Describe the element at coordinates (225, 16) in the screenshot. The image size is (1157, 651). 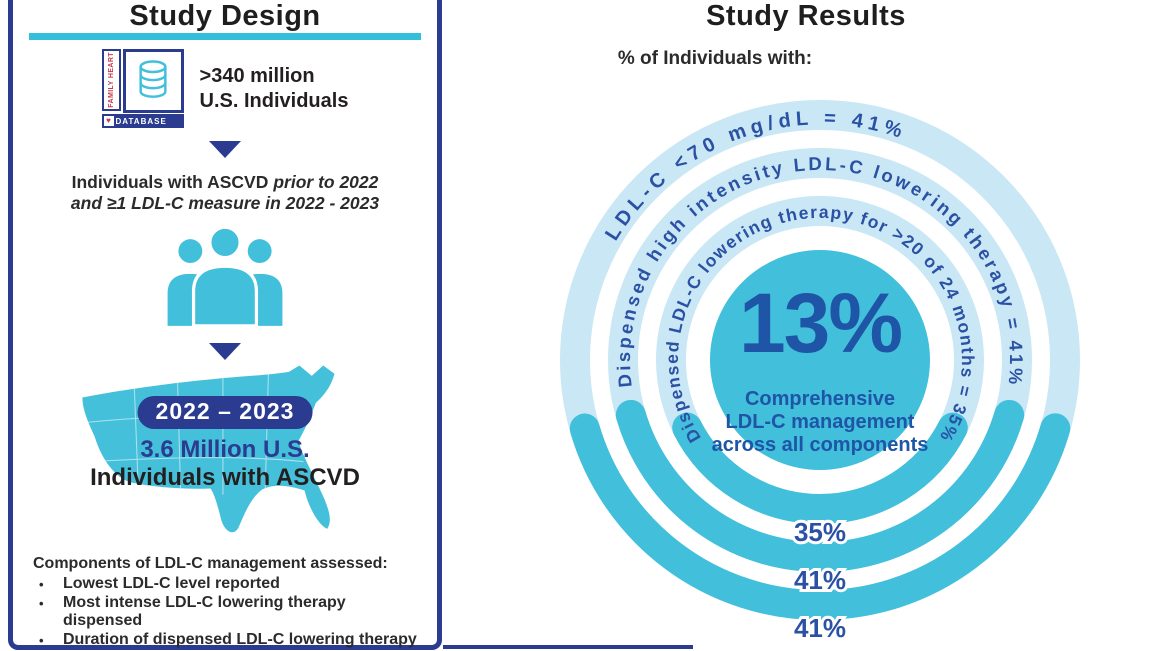
I see `study-design-title: Study Design` at that location.